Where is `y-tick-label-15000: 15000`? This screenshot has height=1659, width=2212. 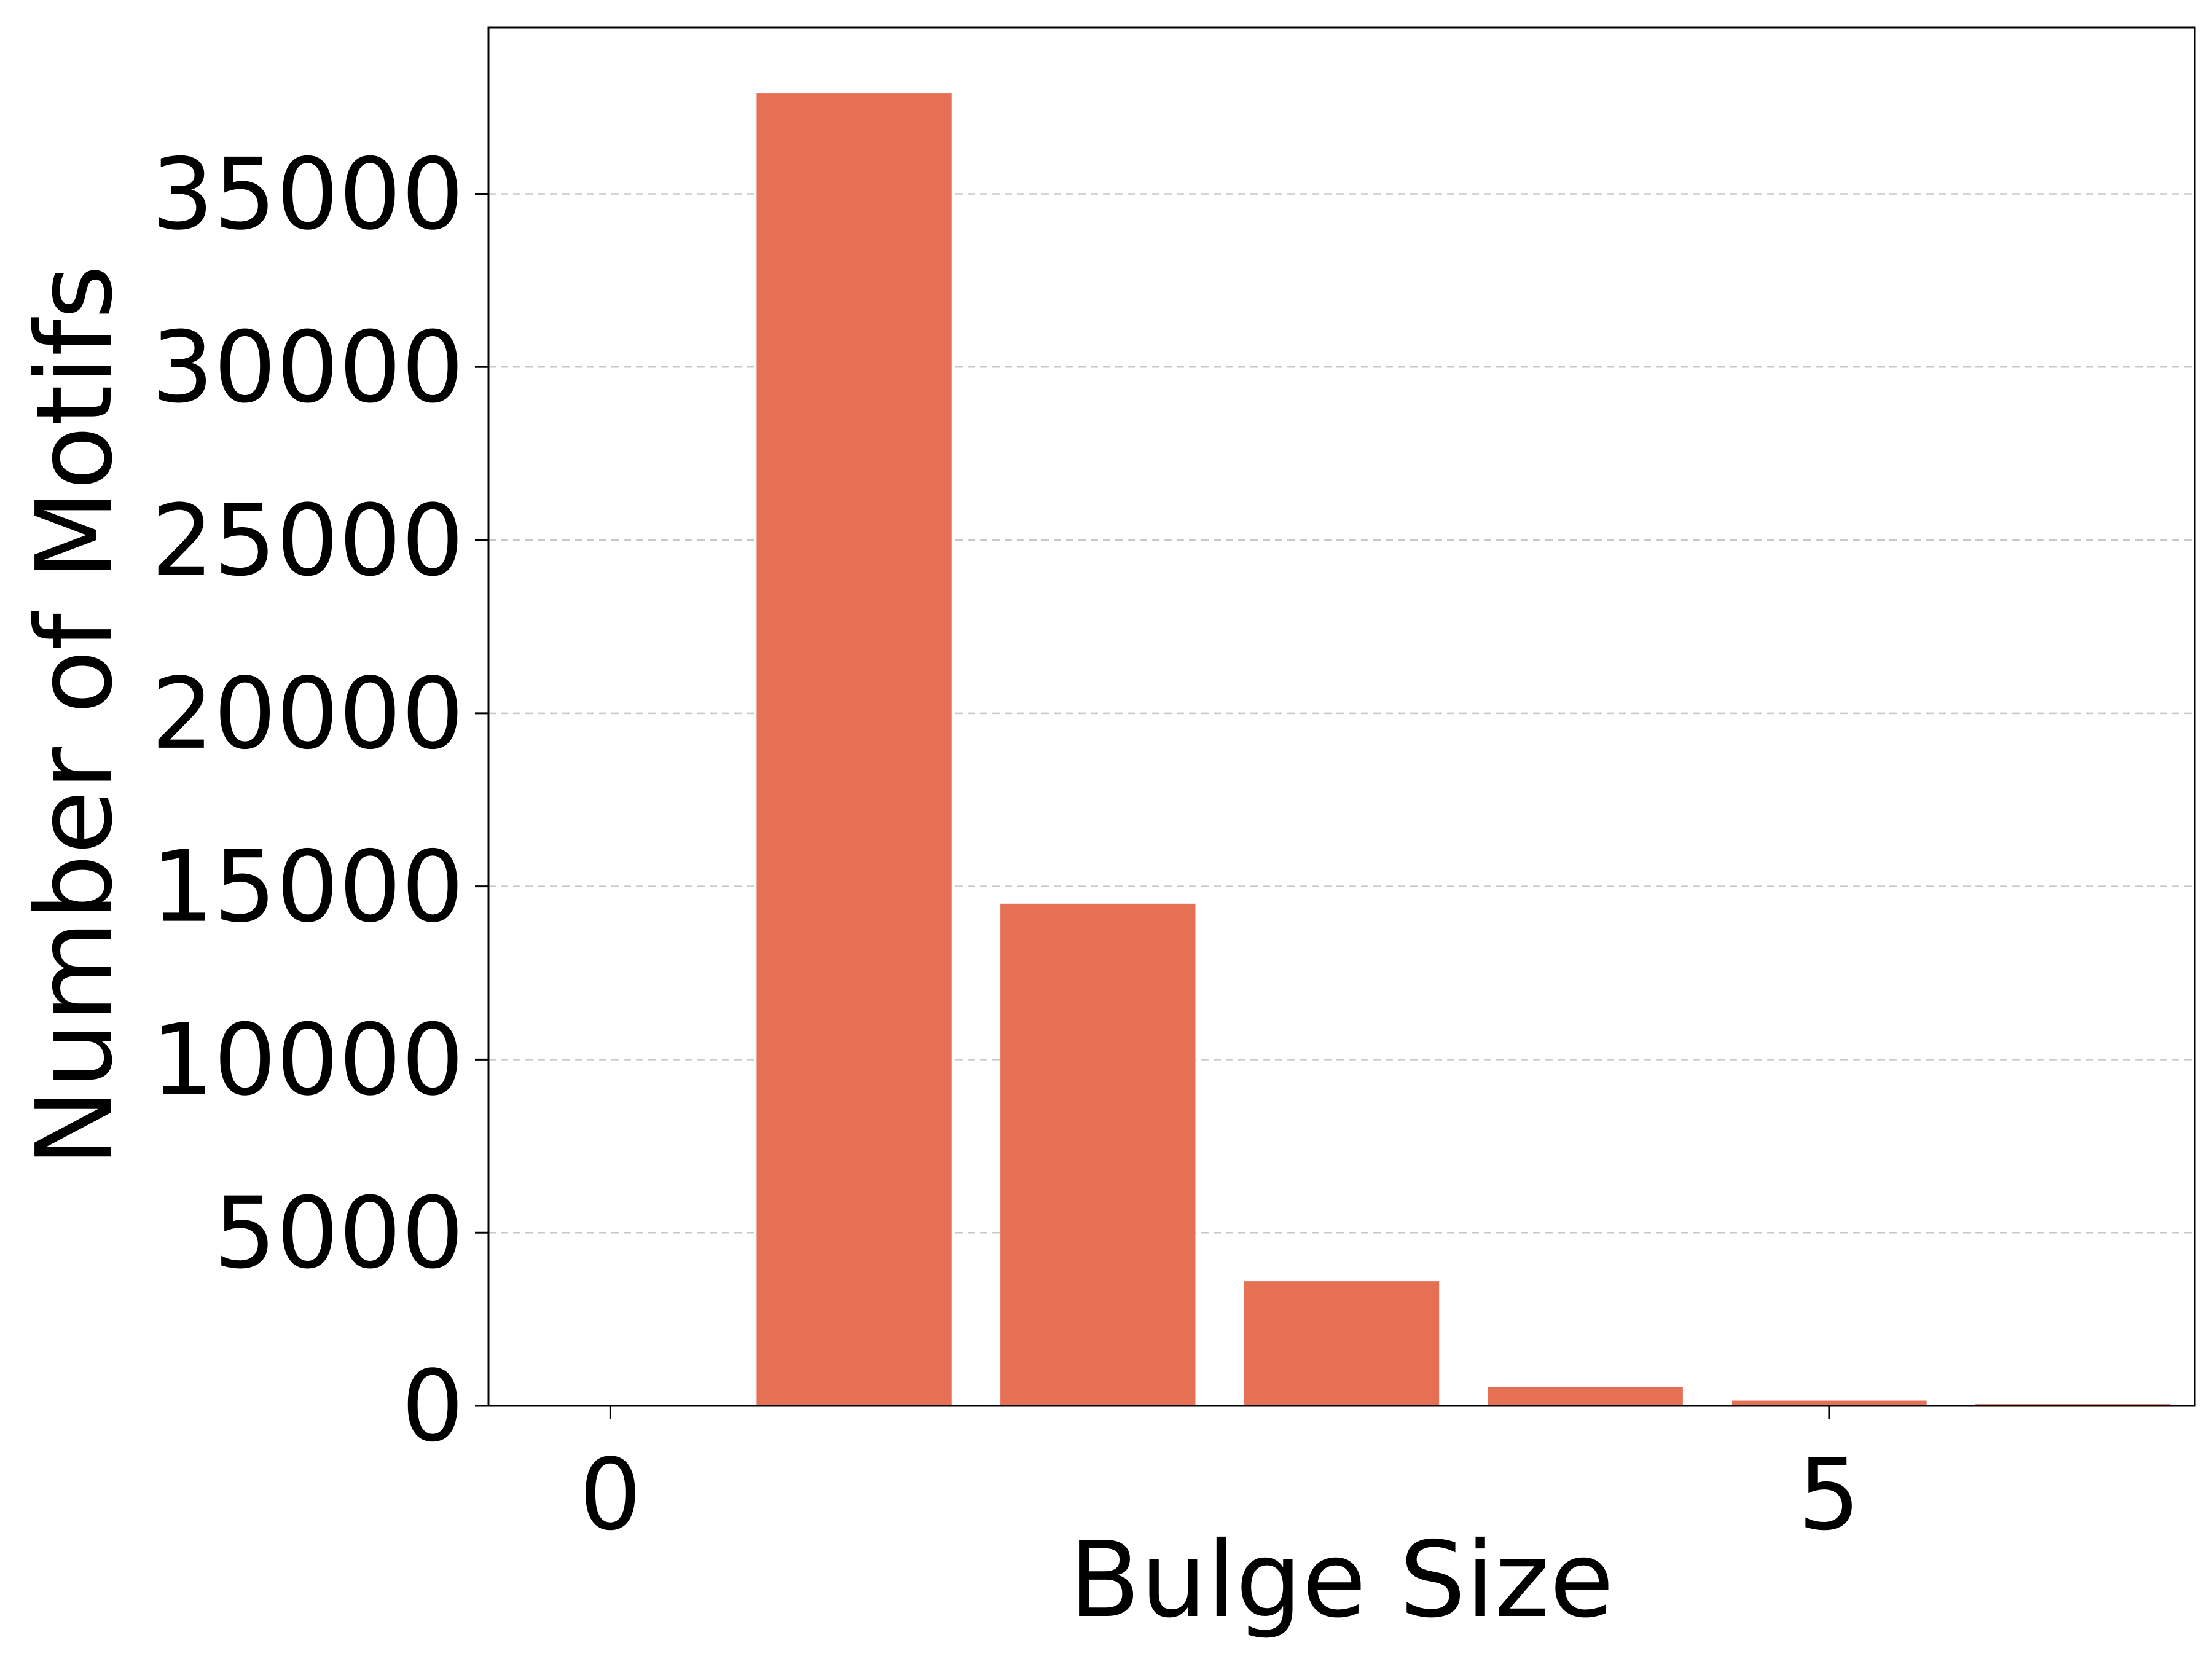
y-tick-label-15000: 15000 is located at coordinates (307, 887).